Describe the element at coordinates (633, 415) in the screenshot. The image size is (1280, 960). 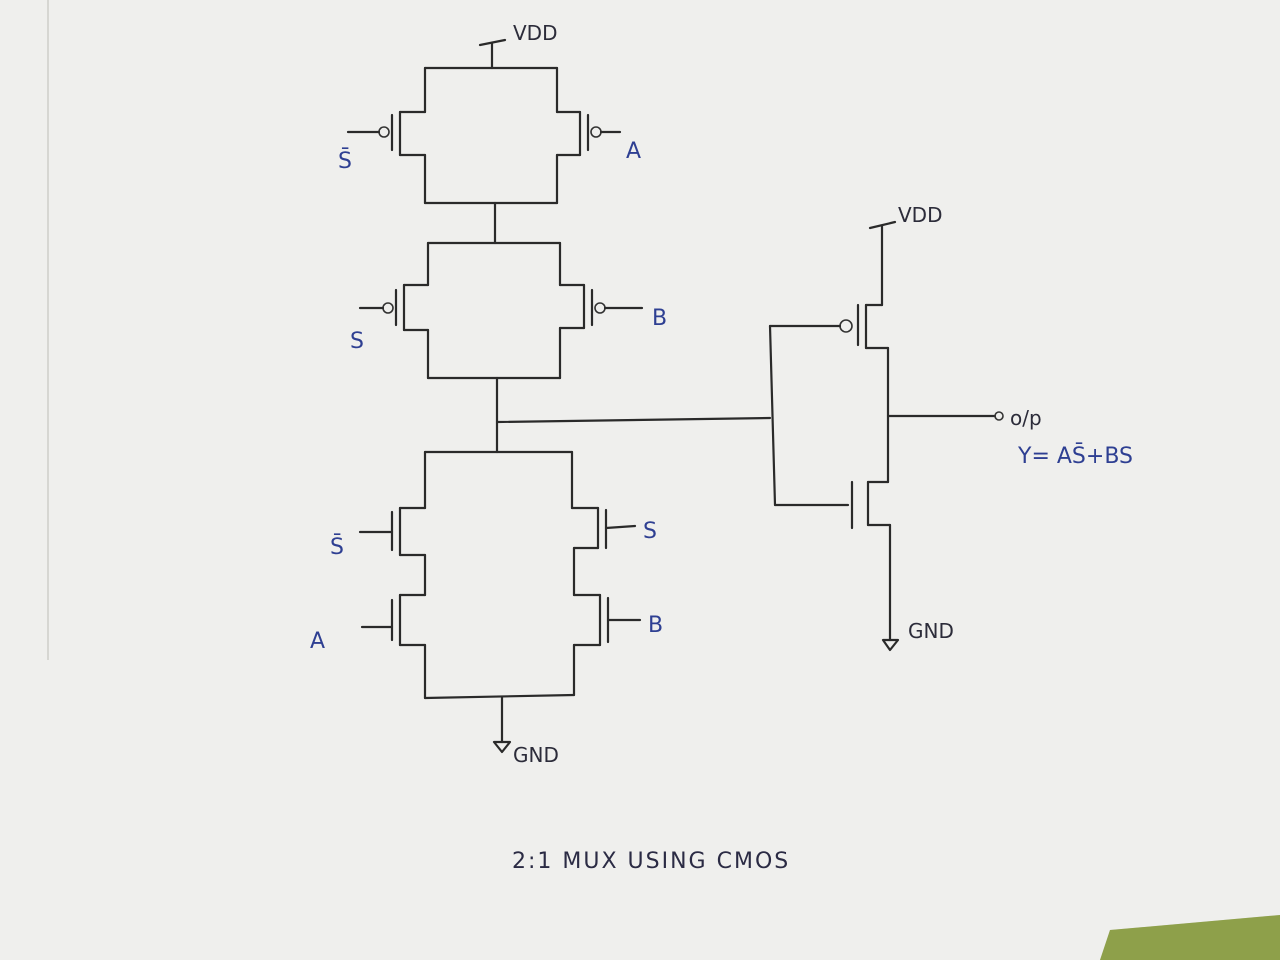
I see `mid-node-wire` at that location.